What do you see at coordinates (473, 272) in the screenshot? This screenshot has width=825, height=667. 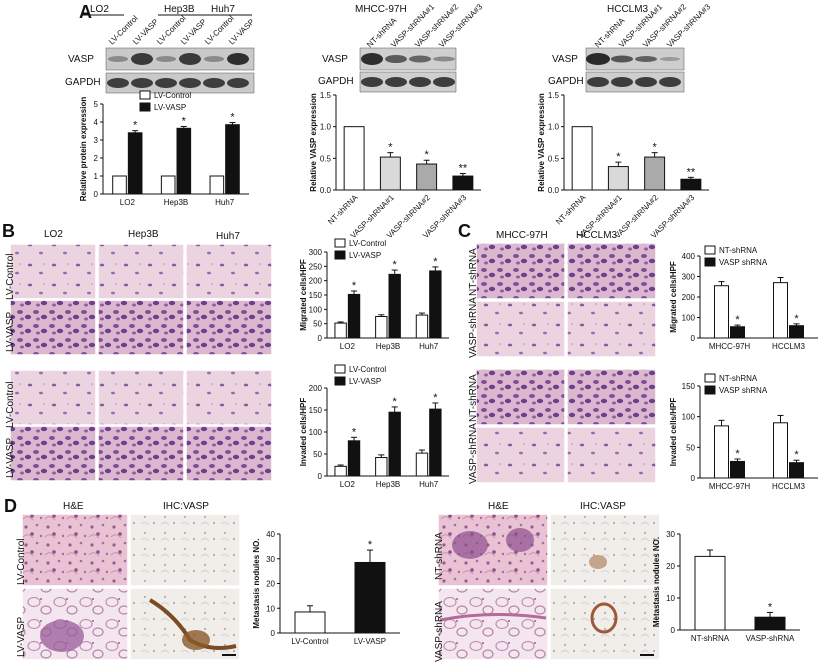 I see `c-row-1: NT-shRNA` at bounding box center [473, 272].